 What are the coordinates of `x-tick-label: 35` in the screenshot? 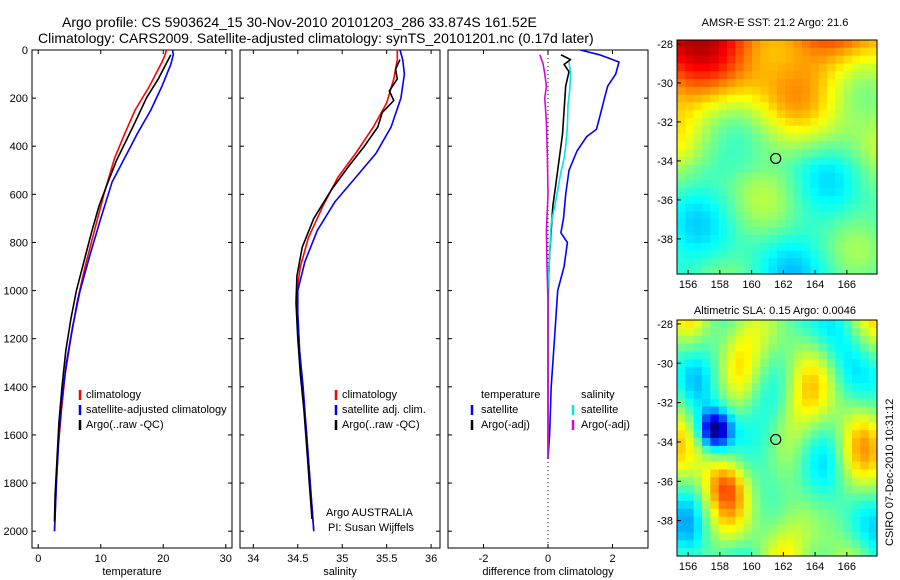 It's located at (342, 559).